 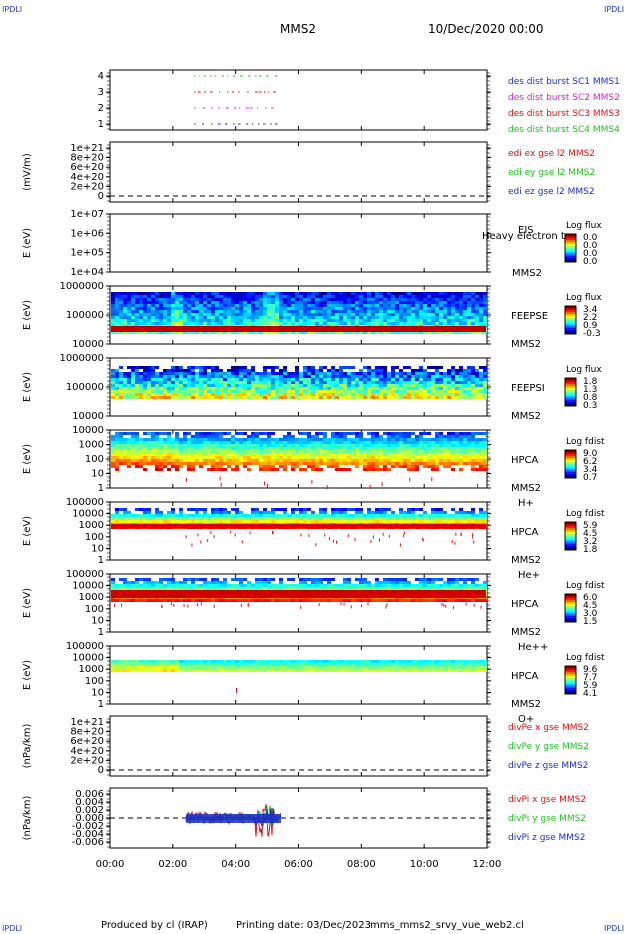 What do you see at coordinates (590, 622) in the screenshot?
I see `colorbar-tick-label: 1.5` at bounding box center [590, 622].